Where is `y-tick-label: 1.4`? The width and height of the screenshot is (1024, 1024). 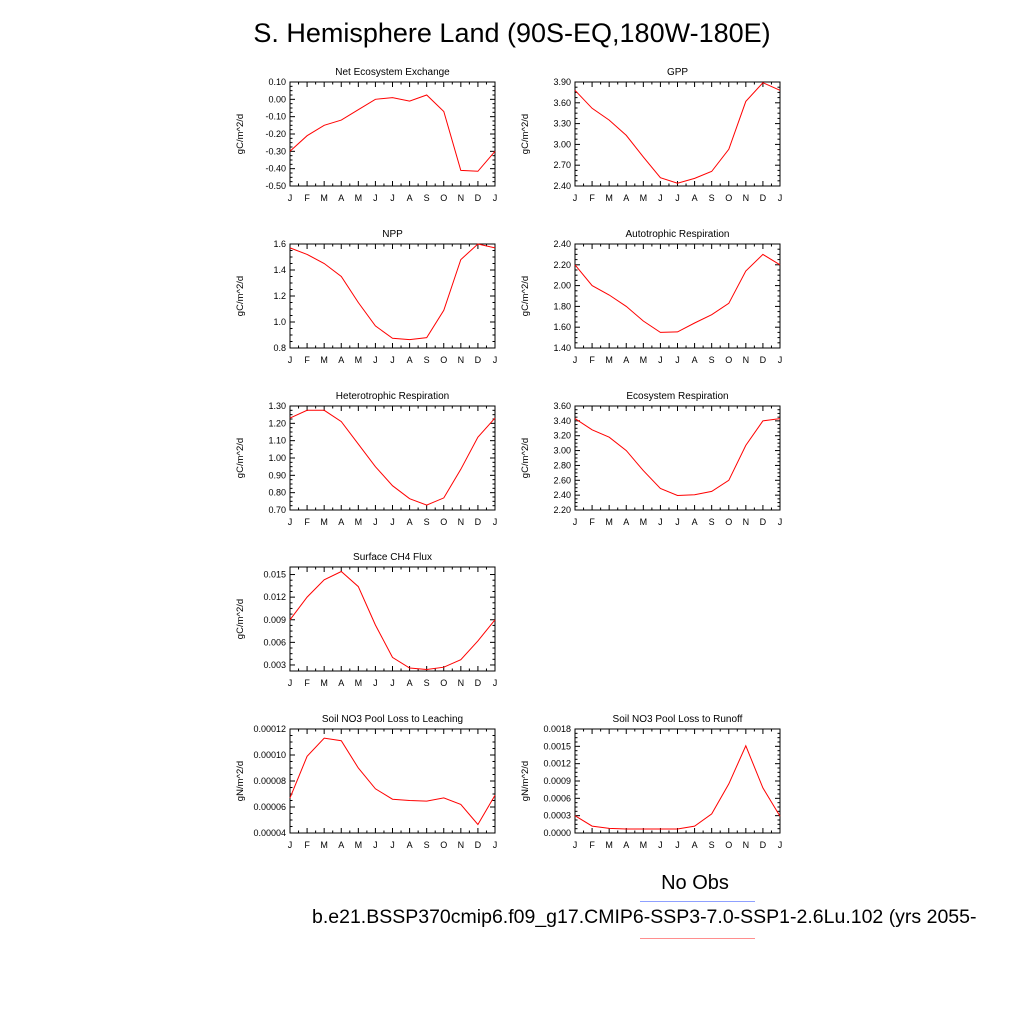
y-tick-label: 1.4 is located at coordinates (279, 270).